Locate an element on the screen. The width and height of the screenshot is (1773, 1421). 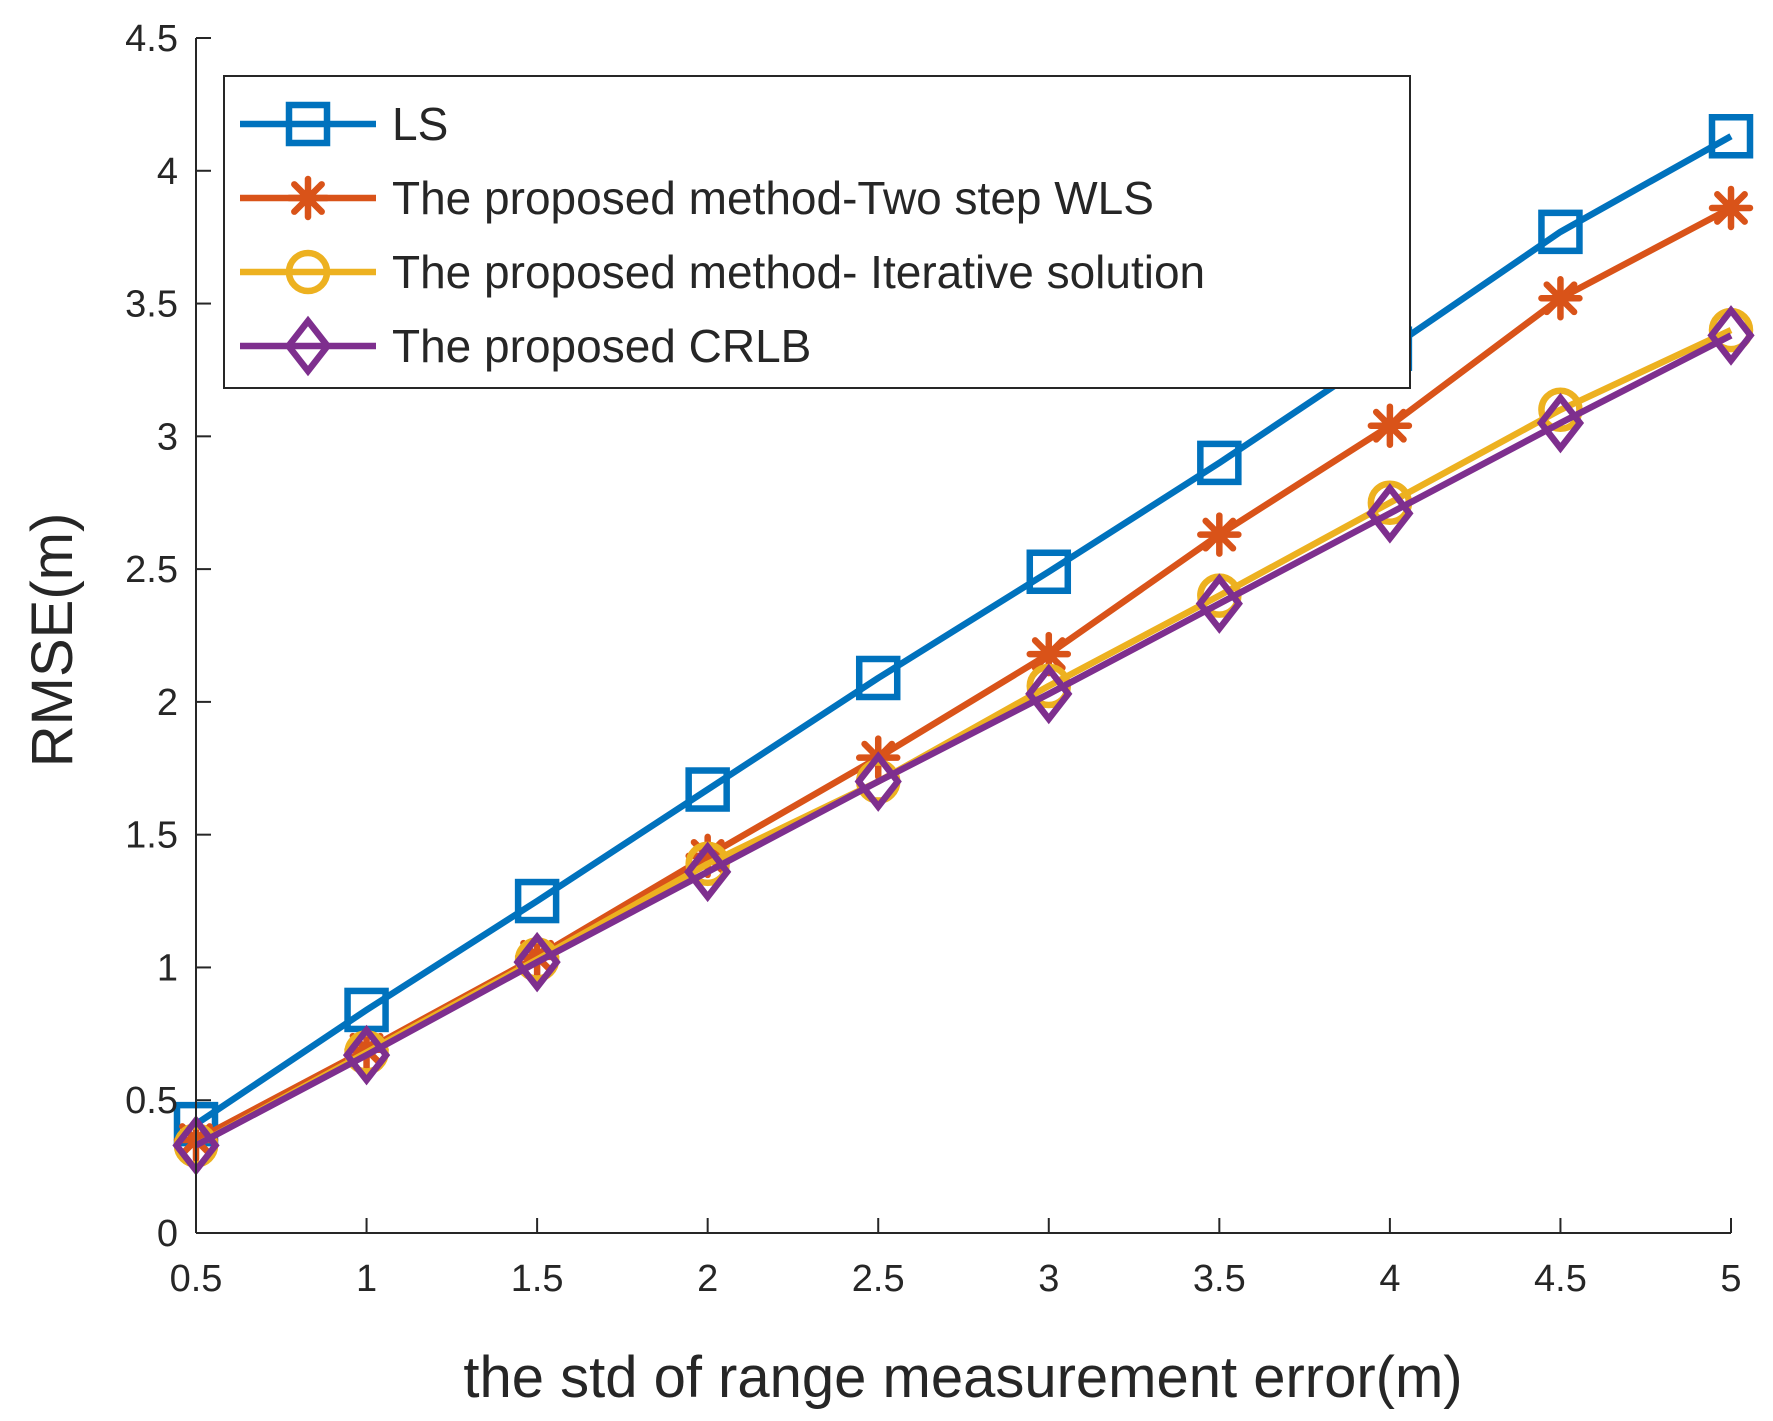
legend-label: The proposed method-Two step WLS is located at coordinates (773, 198).